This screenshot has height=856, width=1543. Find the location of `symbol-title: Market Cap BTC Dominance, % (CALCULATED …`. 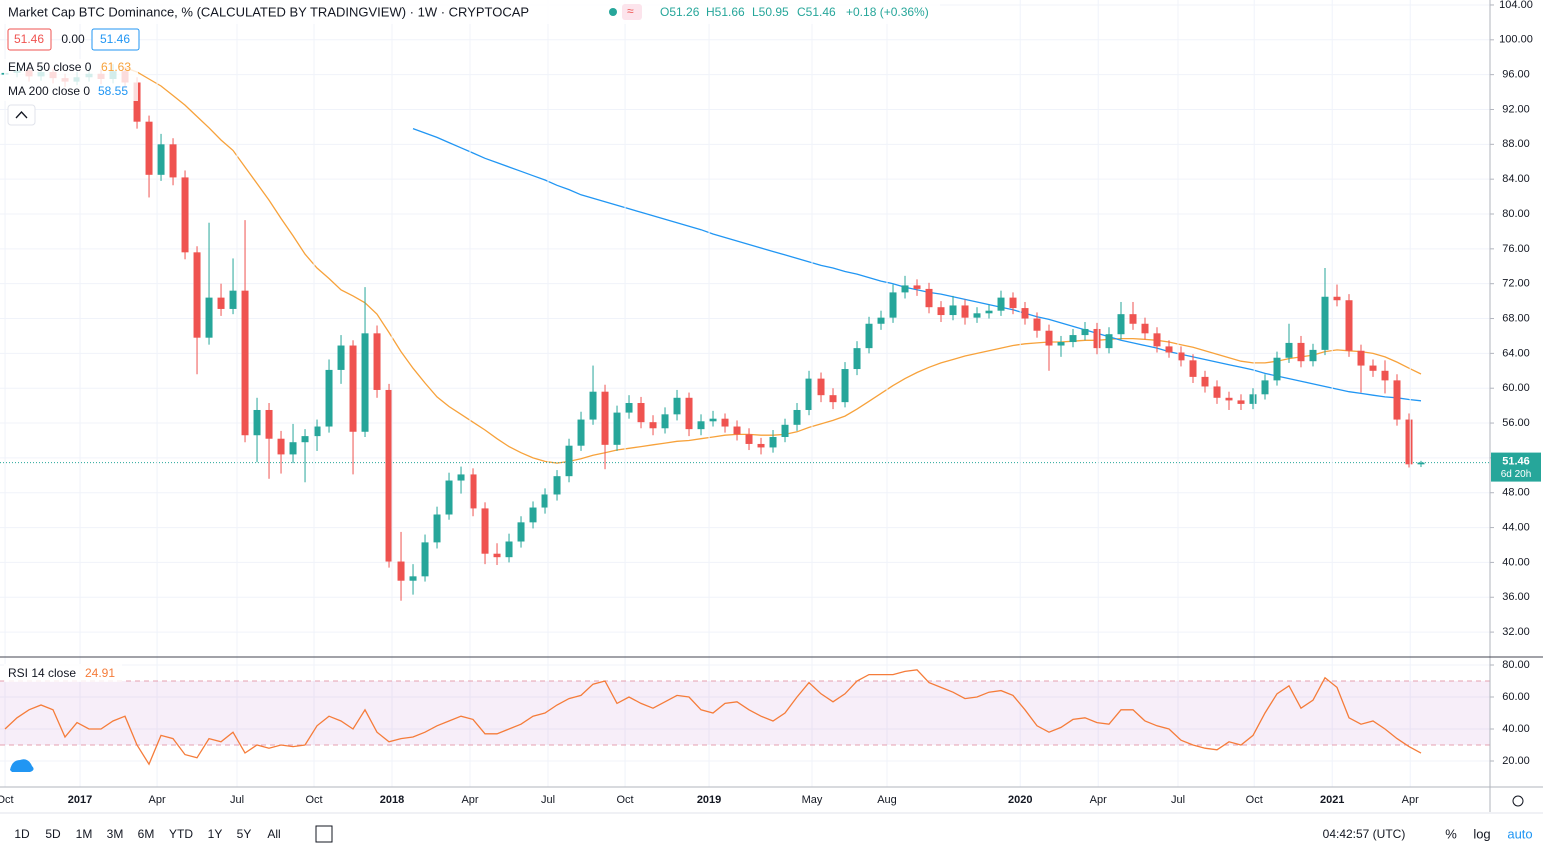

symbol-title: Market Cap BTC Dominance, % (CALCULATED … is located at coordinates (268, 11).